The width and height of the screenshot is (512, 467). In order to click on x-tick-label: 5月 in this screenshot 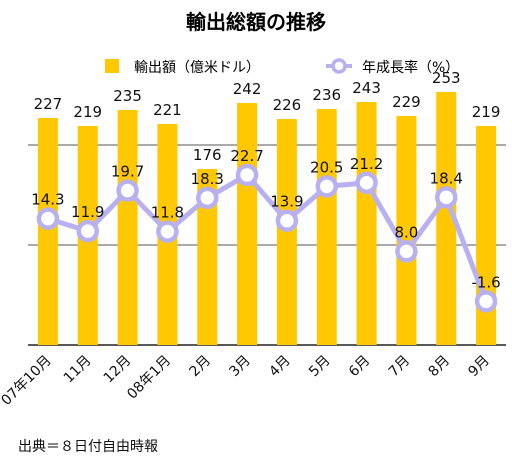, I will do `click(320, 367)`.